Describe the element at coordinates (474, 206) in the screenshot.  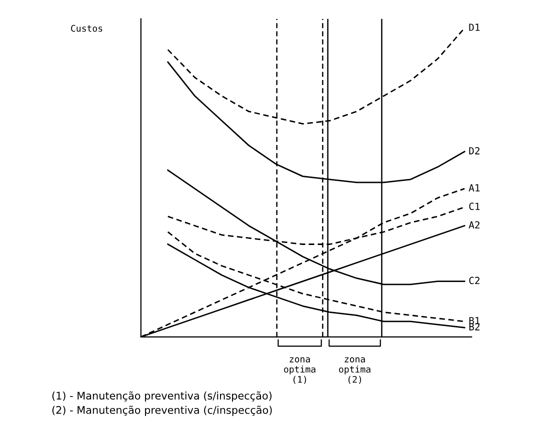
I see `series-label: C1` at that location.